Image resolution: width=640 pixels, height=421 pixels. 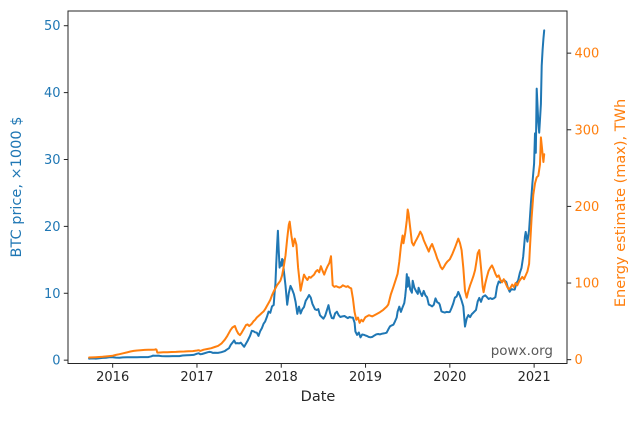 I want to click on x-tick-label: 2018, so click(x=281, y=377).